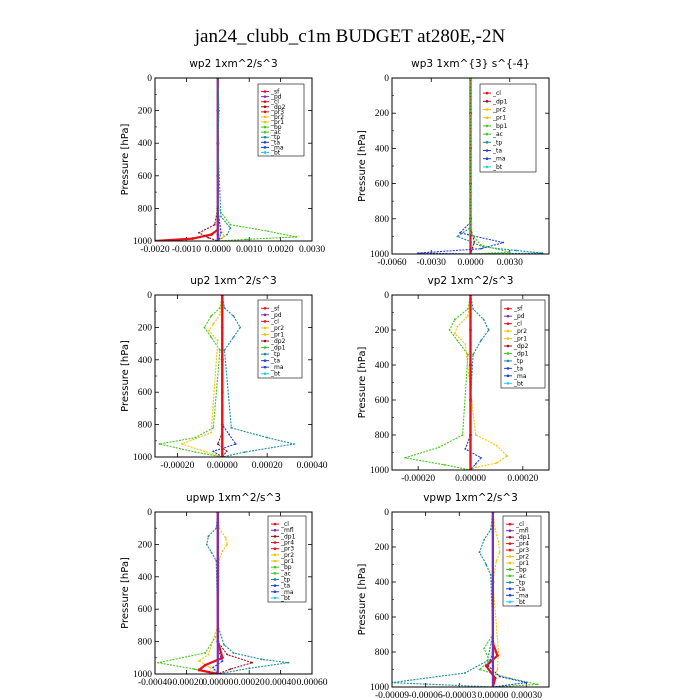 The image size is (700, 700). I want to click on legend-label: _pr4, so click(522, 544).